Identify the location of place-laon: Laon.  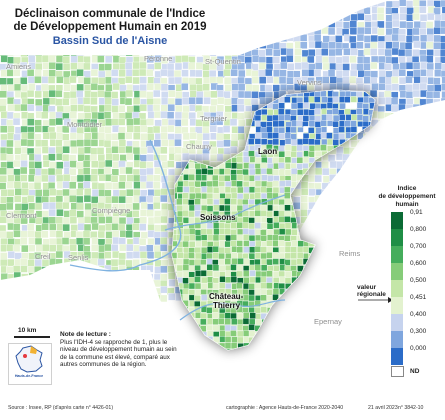
(268, 151).